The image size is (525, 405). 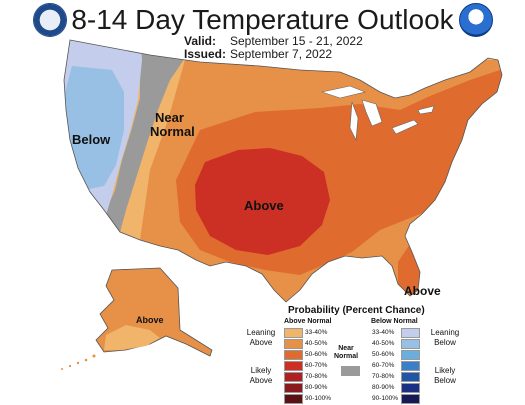 I want to click on legend-title: Probability (Percent Chance), so click(x=356, y=310).